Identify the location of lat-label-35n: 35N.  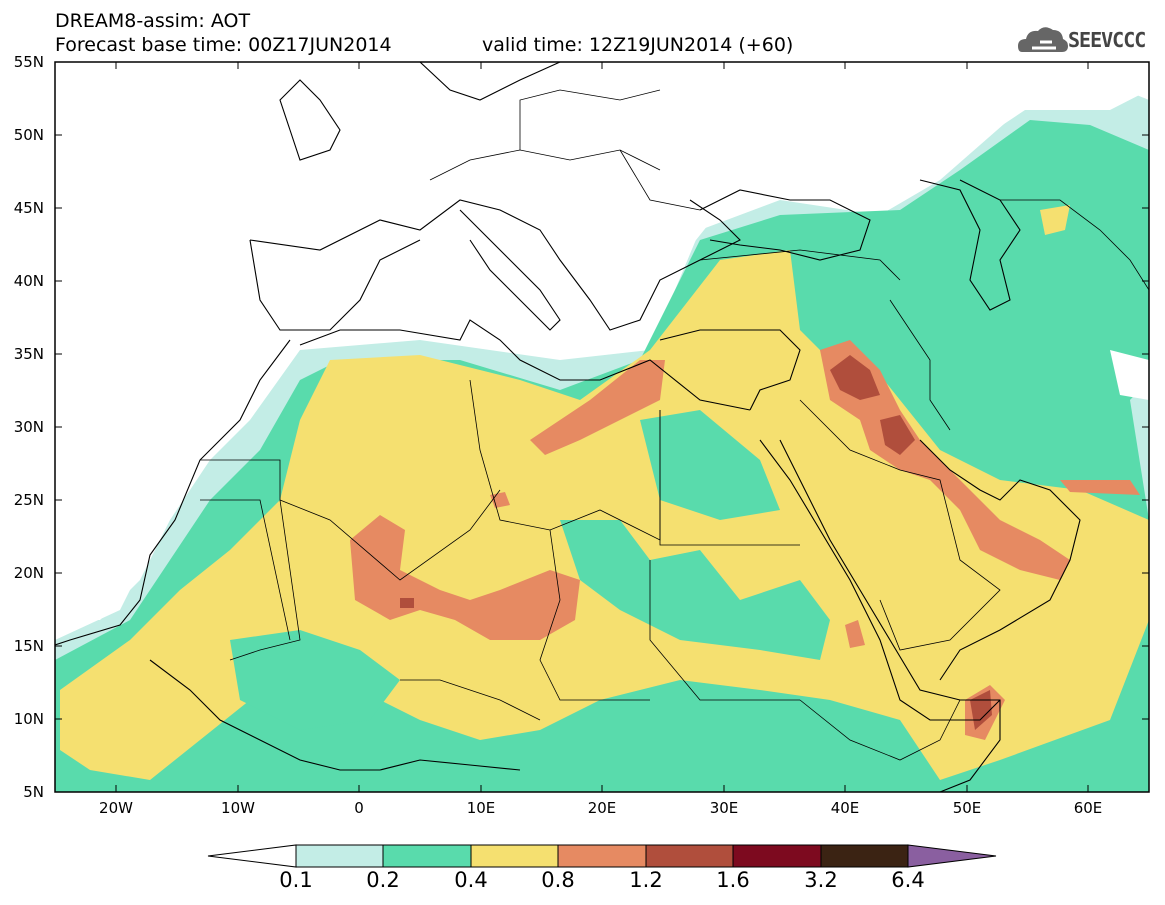
(28, 354).